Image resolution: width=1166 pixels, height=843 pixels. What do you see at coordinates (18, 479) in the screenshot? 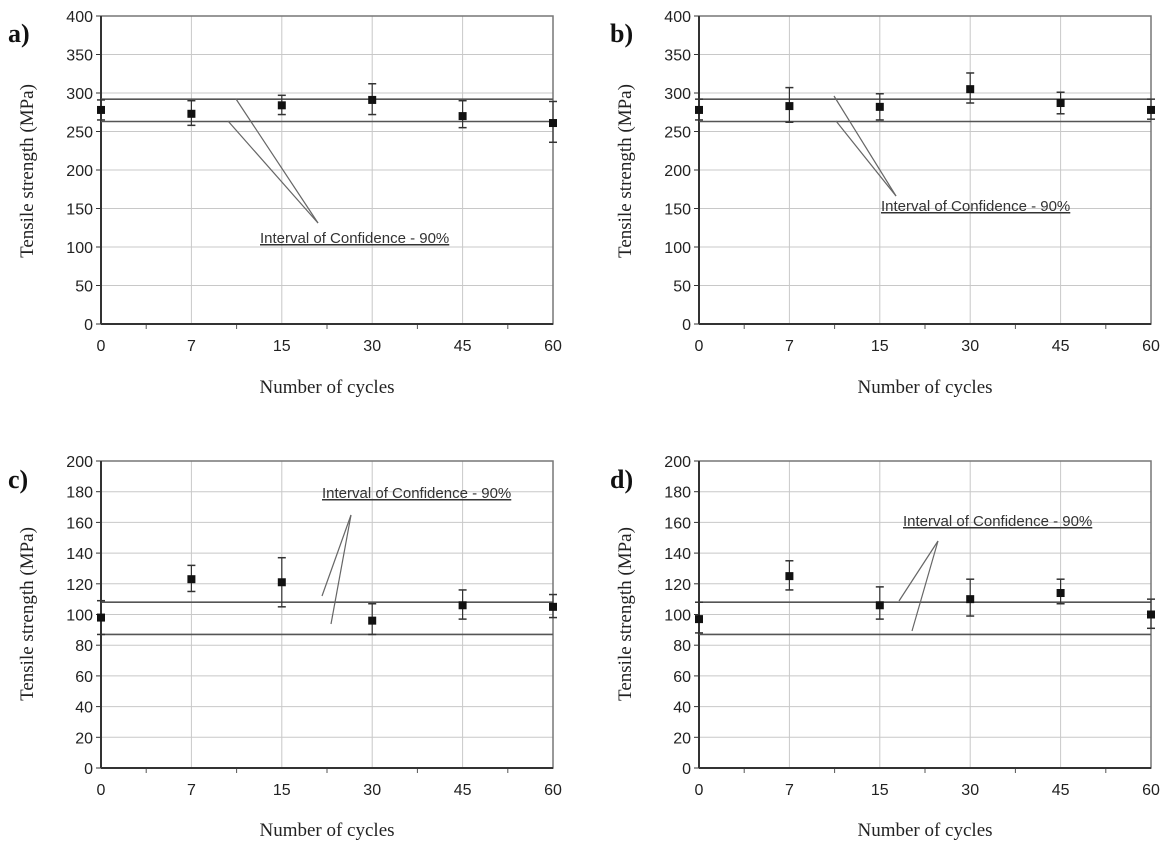
I see `panel-label: c)` at bounding box center [18, 479].